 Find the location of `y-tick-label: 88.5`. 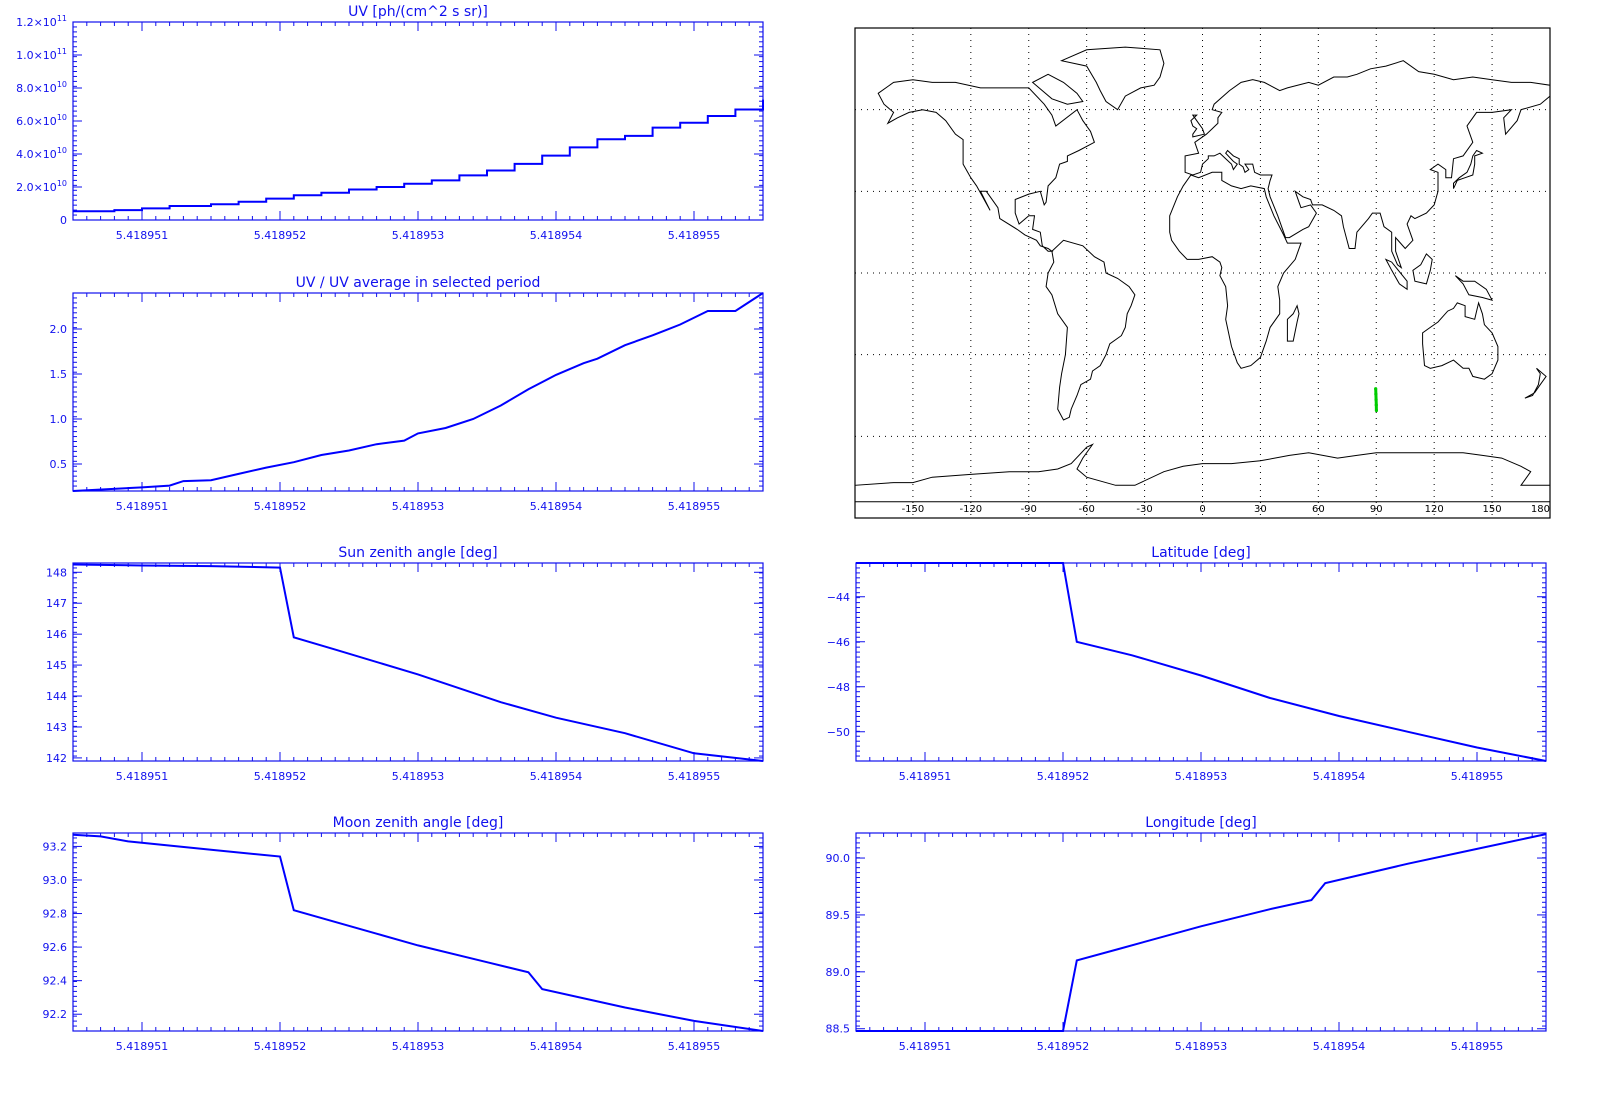

y-tick-label: 88.5 is located at coordinates (838, 1029).